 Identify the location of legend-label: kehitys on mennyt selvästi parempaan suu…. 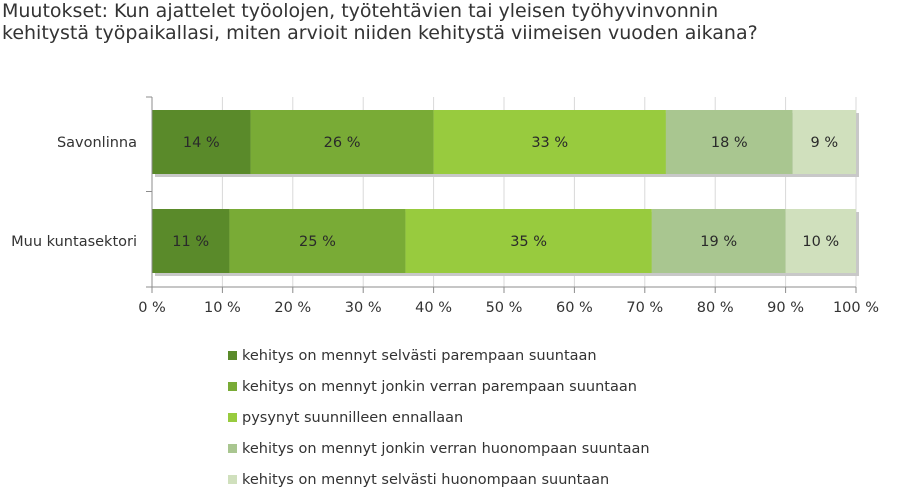
(419, 355).